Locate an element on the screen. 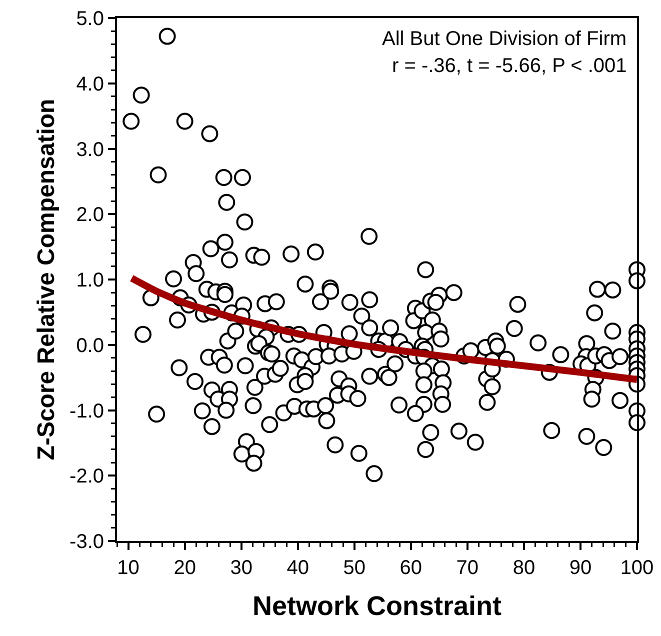  y-tick-label: -2.0 is located at coordinates (87, 477).